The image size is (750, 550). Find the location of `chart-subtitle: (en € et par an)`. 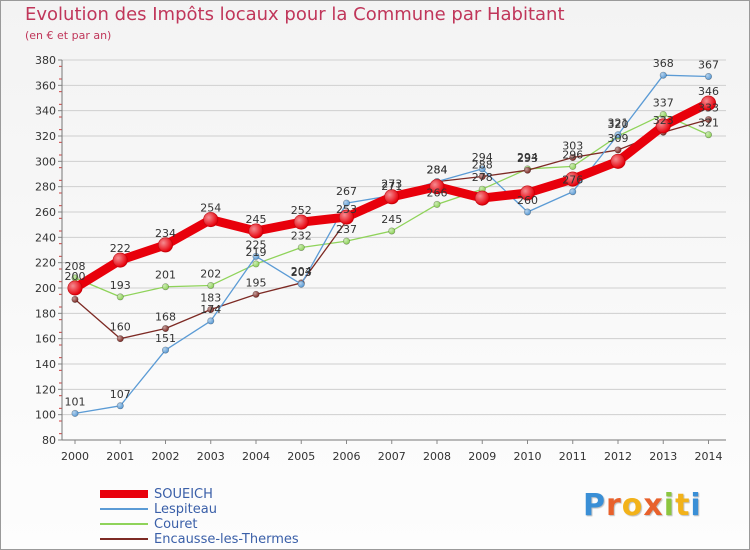

chart-subtitle: (en € et par an) is located at coordinates (68, 35).